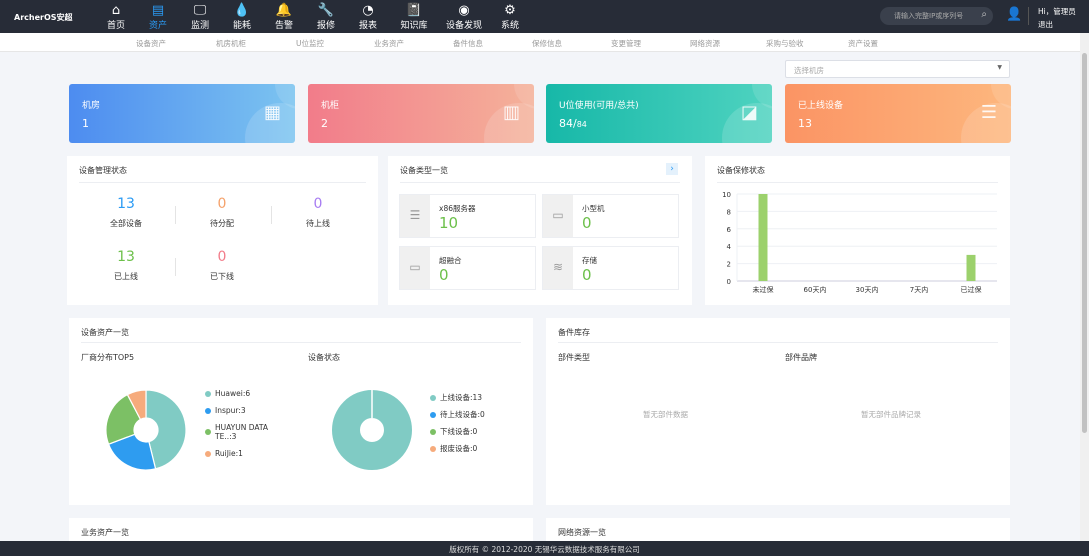  Describe the element at coordinates (574, 357) in the screenshot. I see `part-type-title: 部件类型` at that location.